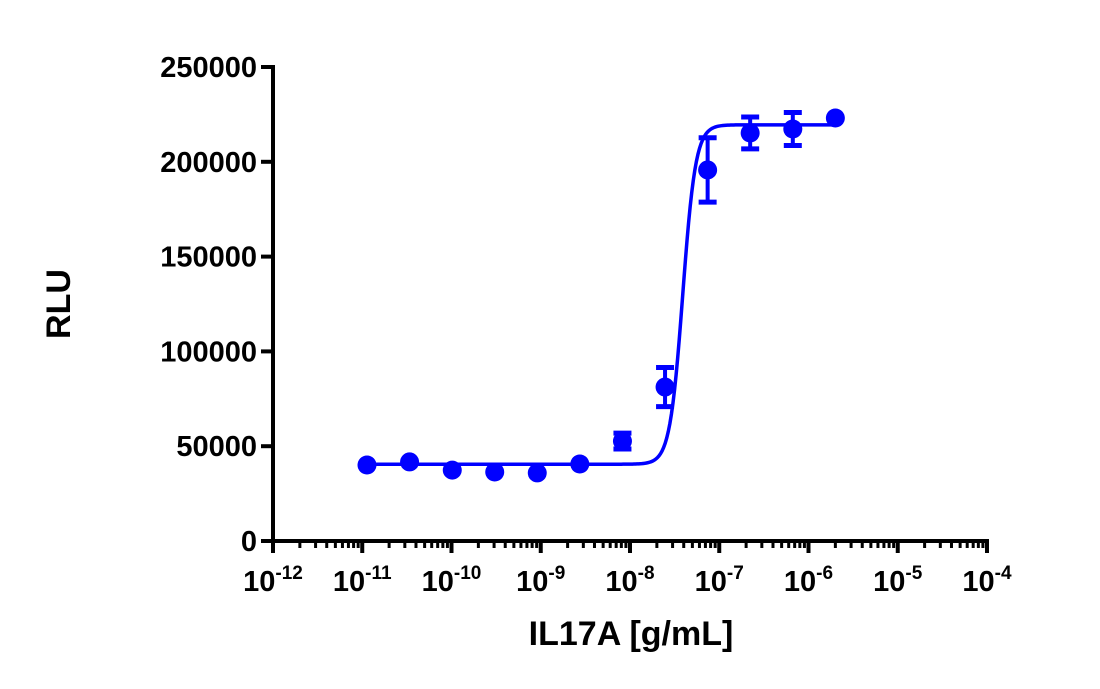 The image size is (1100, 689). Describe the element at coordinates (208, 68) in the screenshot. I see `y-tick-label: 250000` at that location.